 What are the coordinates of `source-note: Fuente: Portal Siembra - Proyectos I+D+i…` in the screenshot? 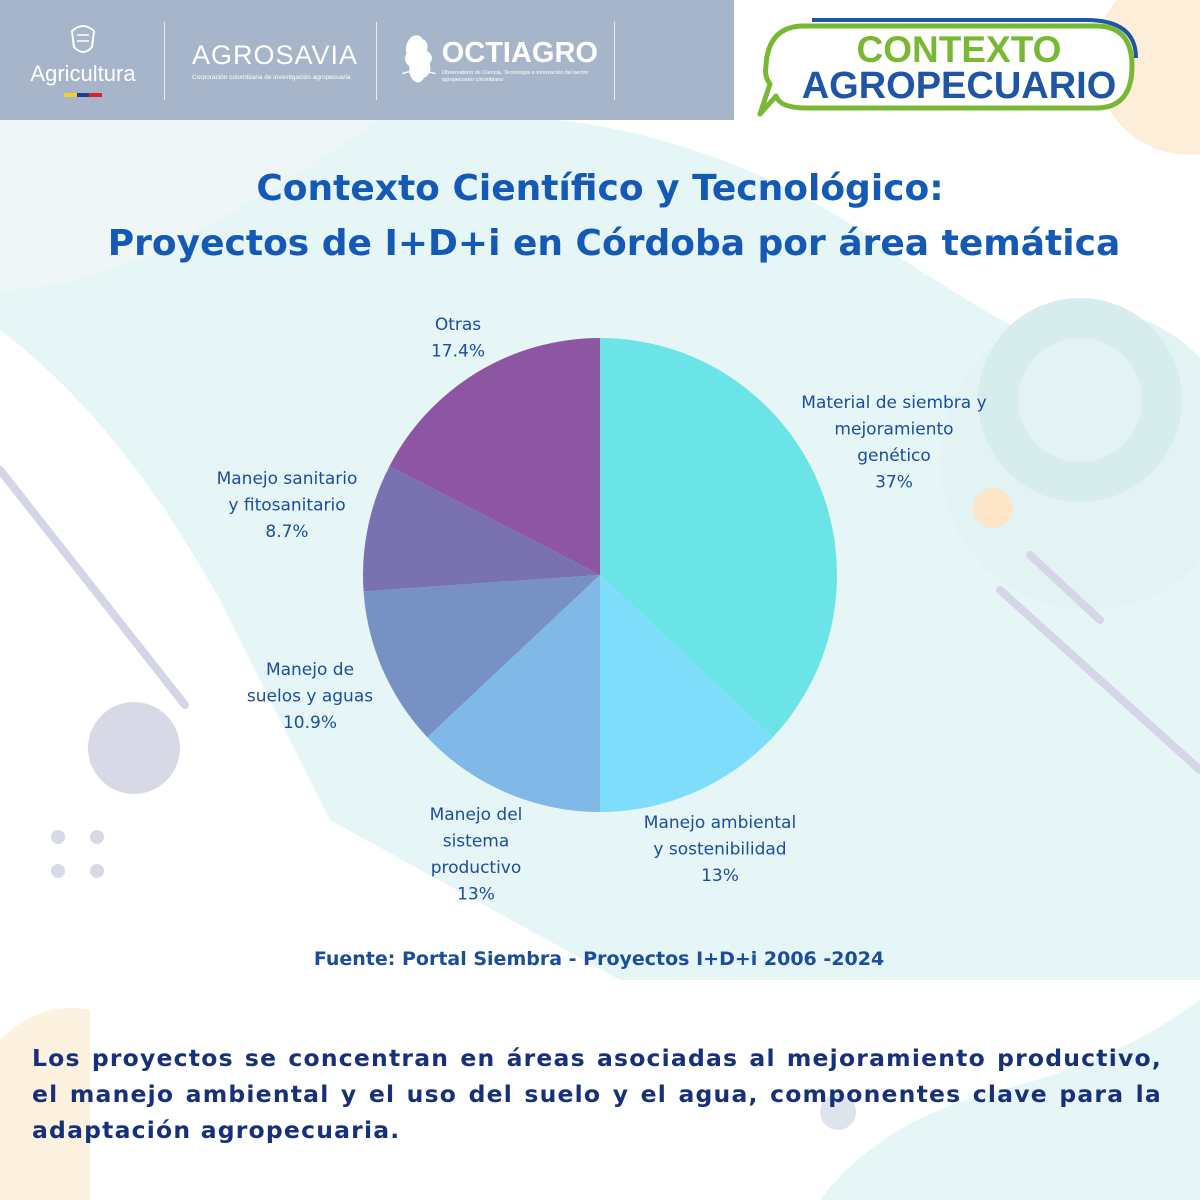 It's located at (599, 959).